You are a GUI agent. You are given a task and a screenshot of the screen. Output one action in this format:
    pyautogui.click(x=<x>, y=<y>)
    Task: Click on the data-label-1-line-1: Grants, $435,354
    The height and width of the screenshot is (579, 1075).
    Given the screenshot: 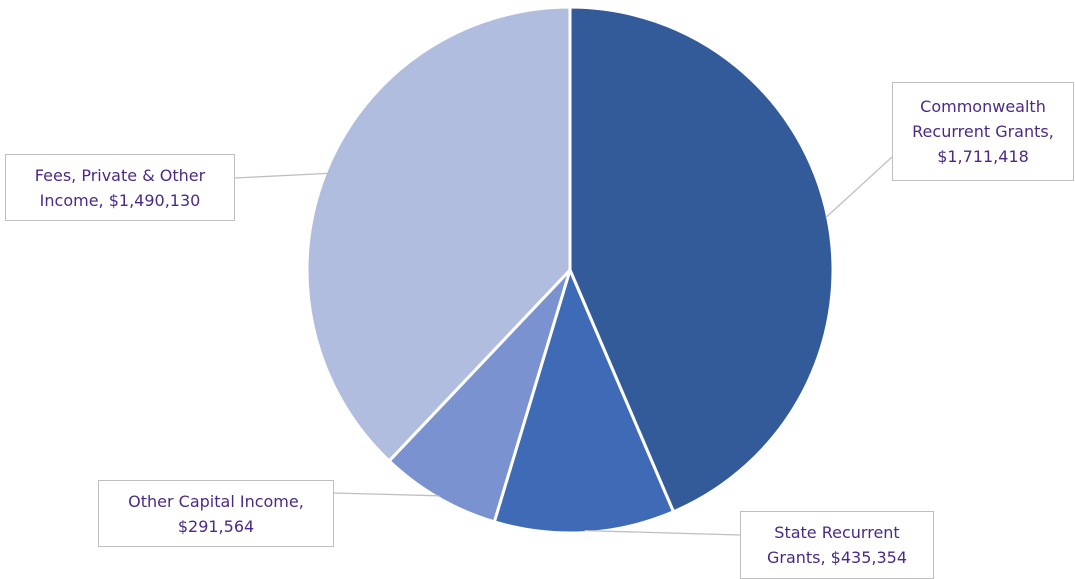 What is the action you would take?
    pyautogui.click(x=837, y=557)
    